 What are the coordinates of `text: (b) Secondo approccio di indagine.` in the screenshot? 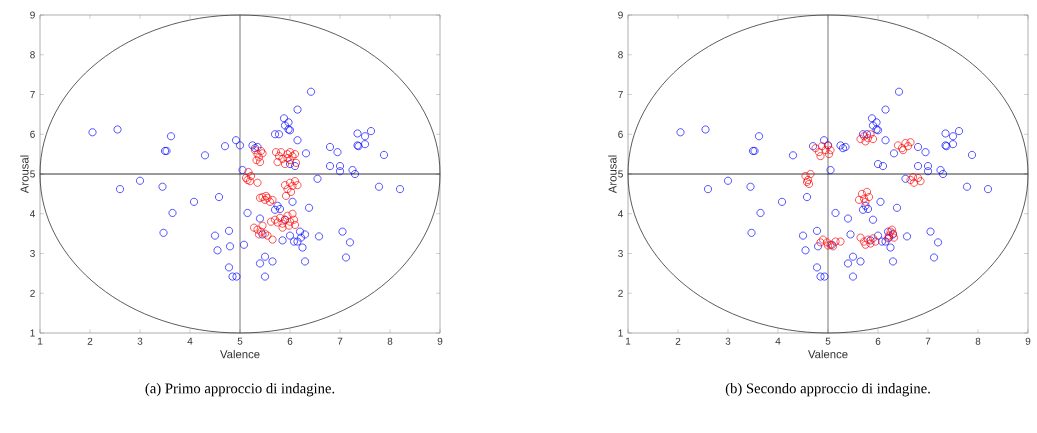 It's located at (827, 390).